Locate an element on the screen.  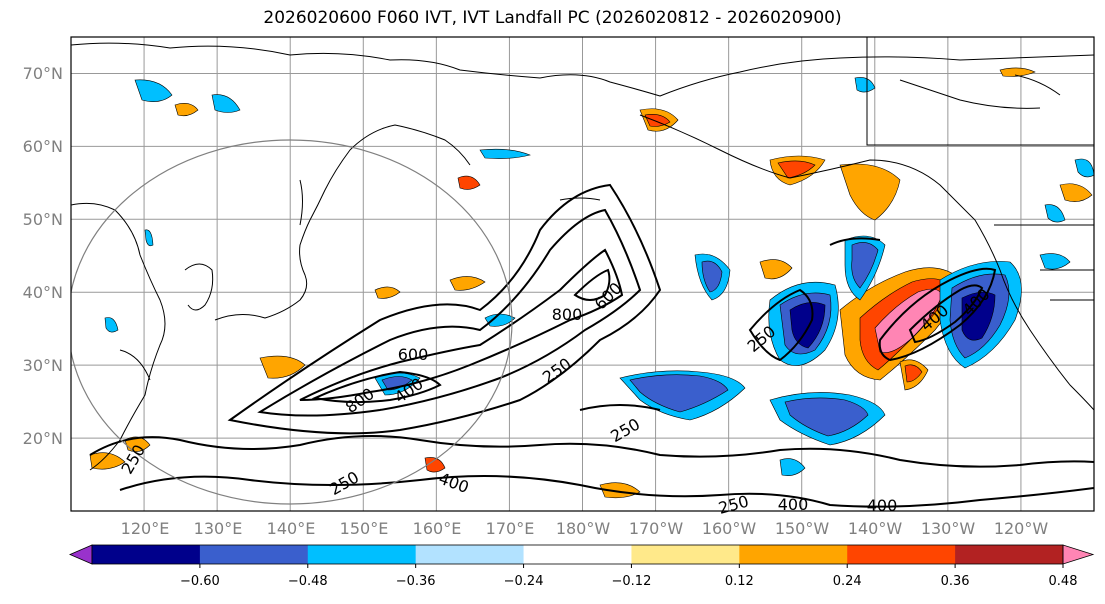
colorbar-tick-label: 0.12 is located at coordinates (739, 581).